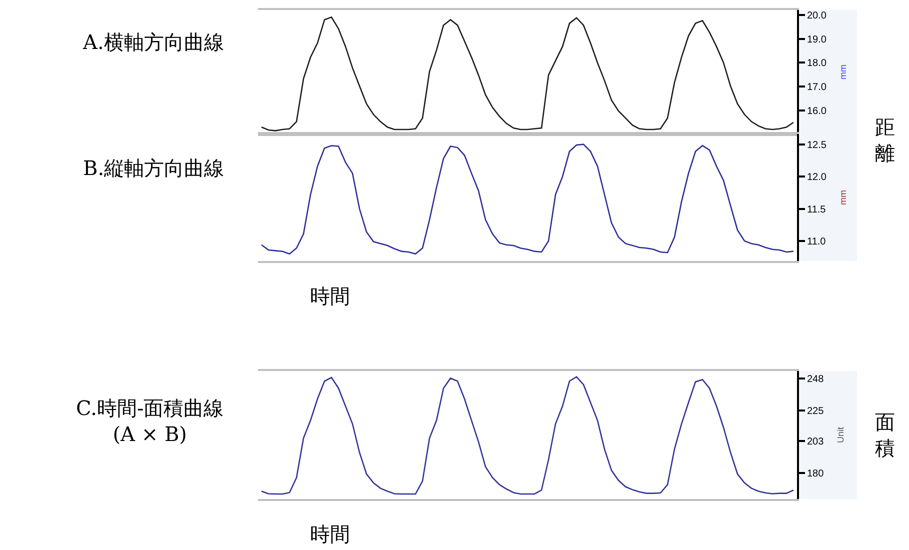  I want to click on text: 面積, so click(885, 435).